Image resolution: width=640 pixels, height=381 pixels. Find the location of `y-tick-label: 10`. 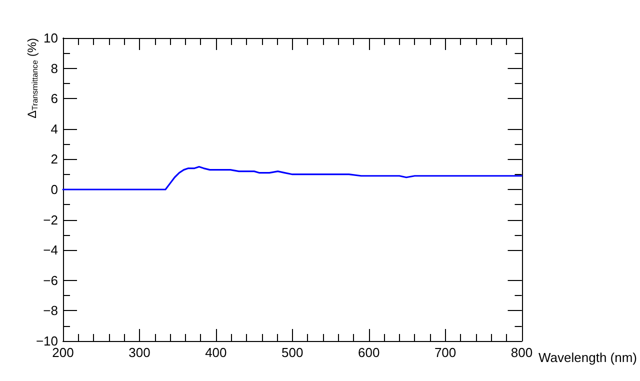

y-tick-label: 10 is located at coordinates (51, 38).